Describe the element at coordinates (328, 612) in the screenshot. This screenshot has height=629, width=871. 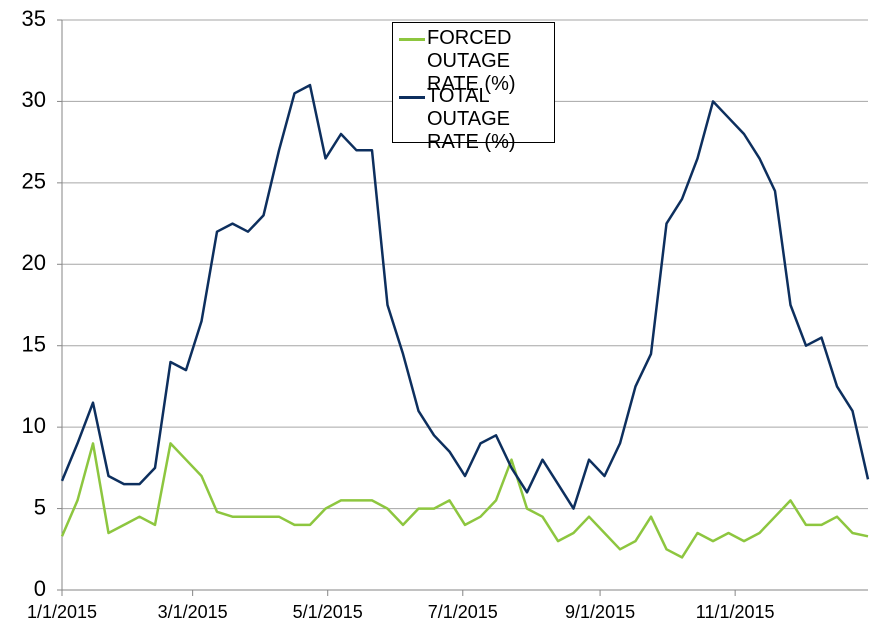
I see `x-tick-label: 5/1/2015` at that location.